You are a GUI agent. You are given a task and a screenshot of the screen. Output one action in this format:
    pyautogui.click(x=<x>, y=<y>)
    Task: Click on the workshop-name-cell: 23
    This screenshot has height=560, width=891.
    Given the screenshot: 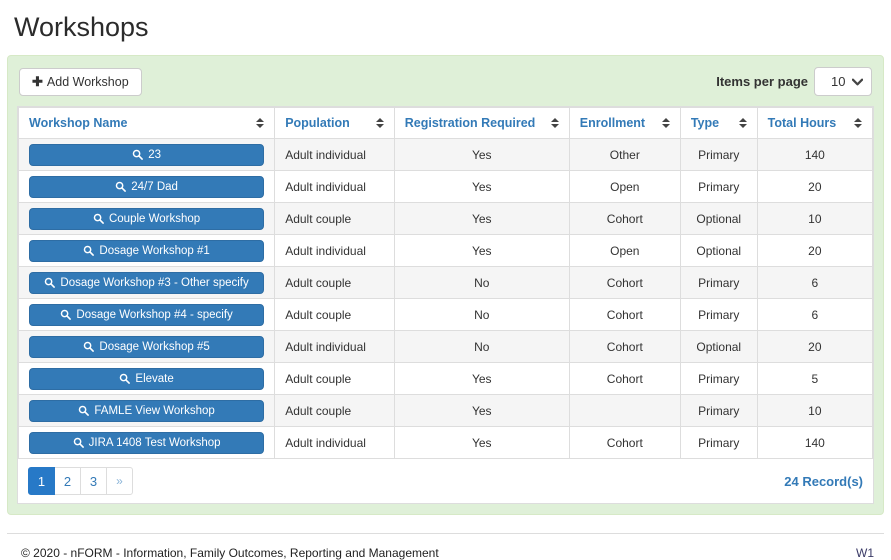 What is the action you would take?
    pyautogui.click(x=146, y=154)
    